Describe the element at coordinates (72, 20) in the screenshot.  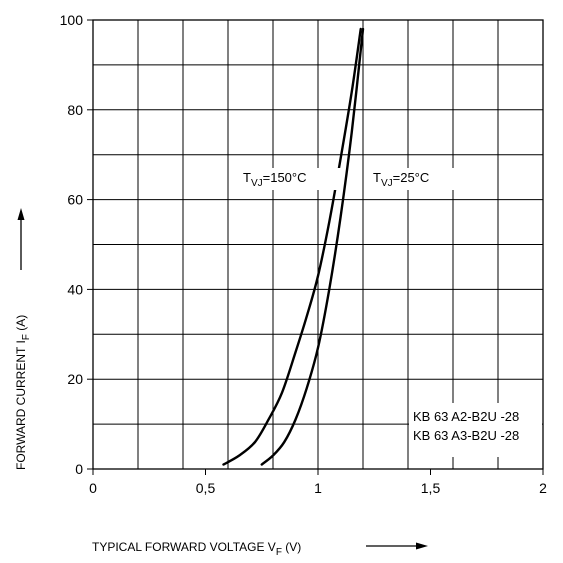
I see `y-tick-label: 100` at that location.